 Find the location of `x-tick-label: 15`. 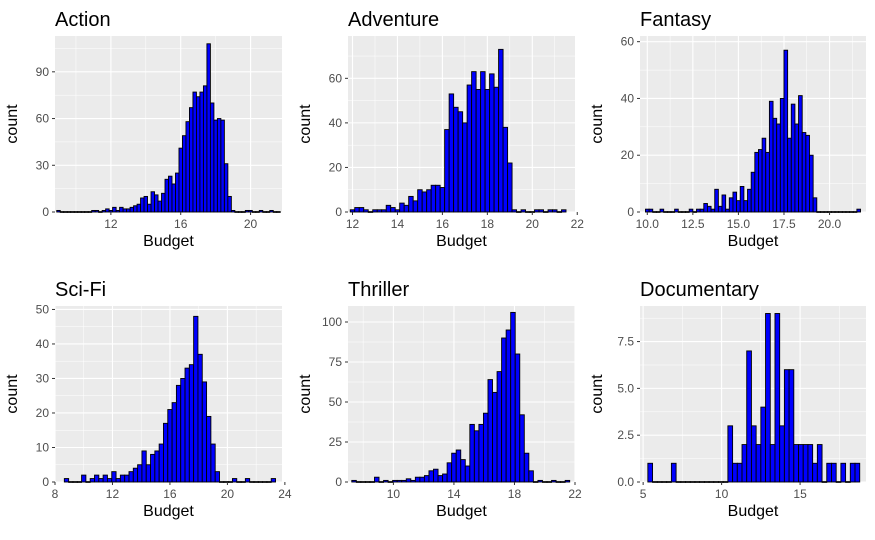

x-tick-label: 15 is located at coordinates (800, 494).